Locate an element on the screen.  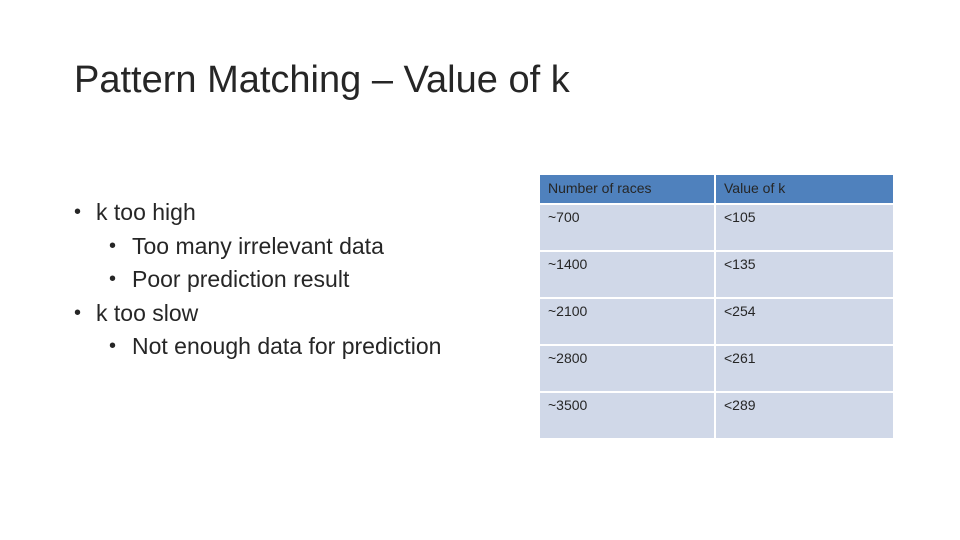
bullet-item: • k too high is located at coordinates (274, 213).